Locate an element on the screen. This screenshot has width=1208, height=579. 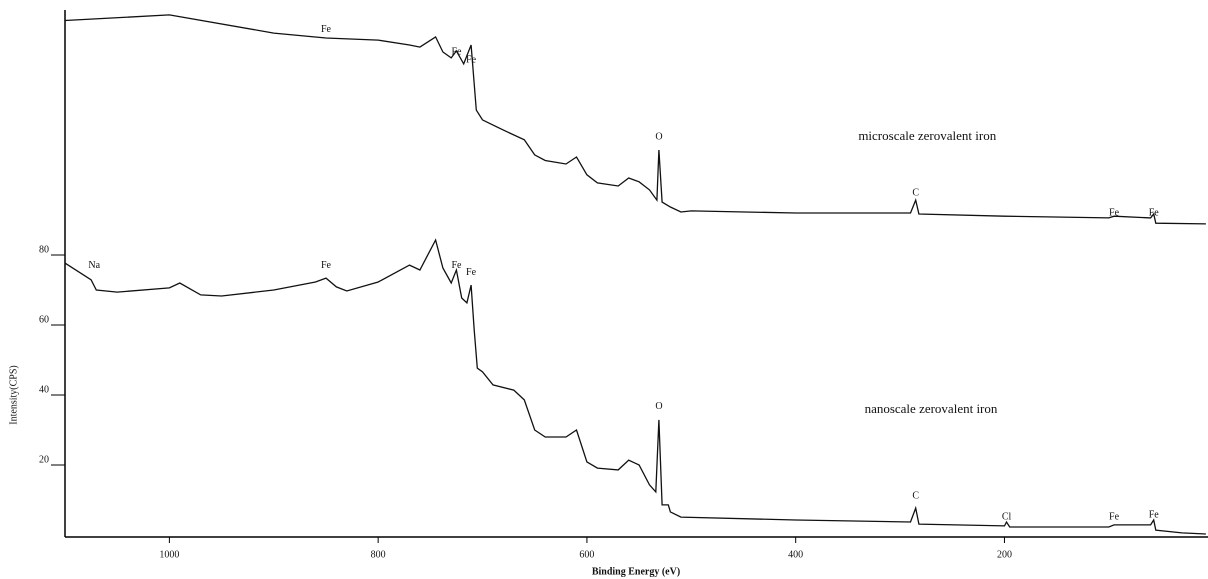
x-tick-label: 1000 is located at coordinates (169, 554).